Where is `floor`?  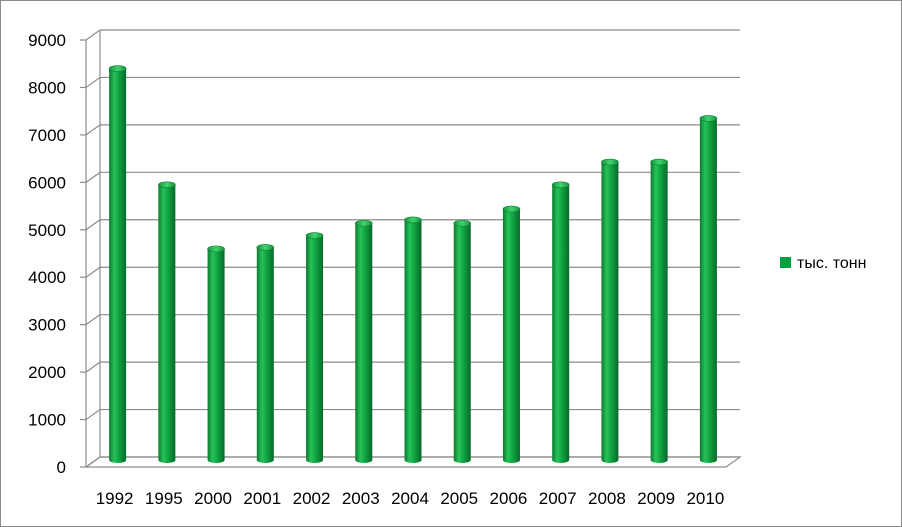 floor is located at coordinates (413, 462).